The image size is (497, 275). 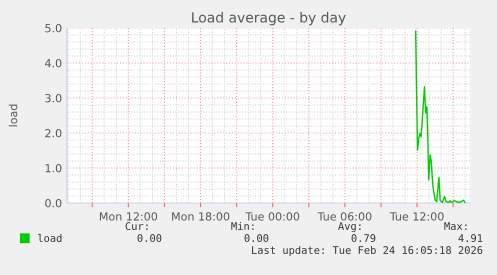 What do you see at coordinates (54, 168) in the screenshot?
I see `y-tick-label: 1.0` at bounding box center [54, 168].